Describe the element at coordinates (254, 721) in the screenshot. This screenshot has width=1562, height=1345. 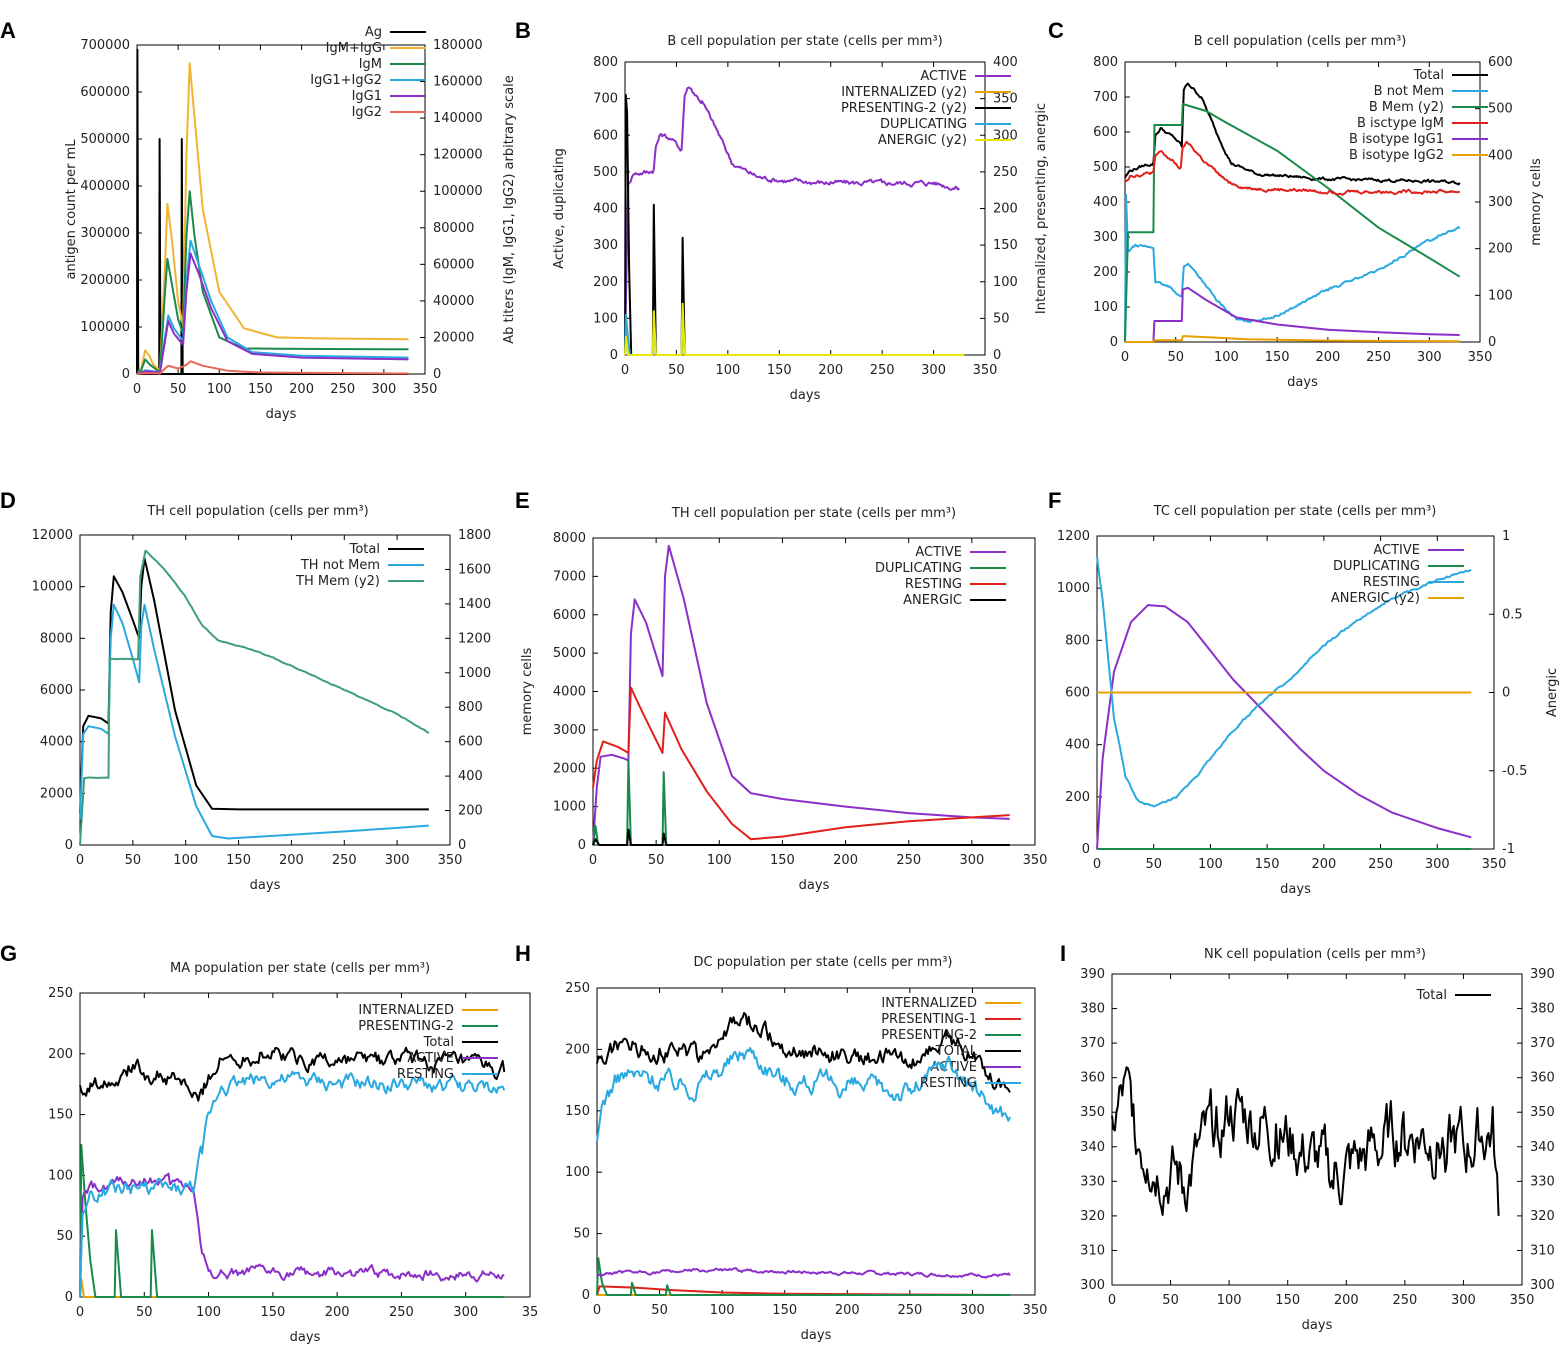
I see `series-line-th-not-mem` at that location.